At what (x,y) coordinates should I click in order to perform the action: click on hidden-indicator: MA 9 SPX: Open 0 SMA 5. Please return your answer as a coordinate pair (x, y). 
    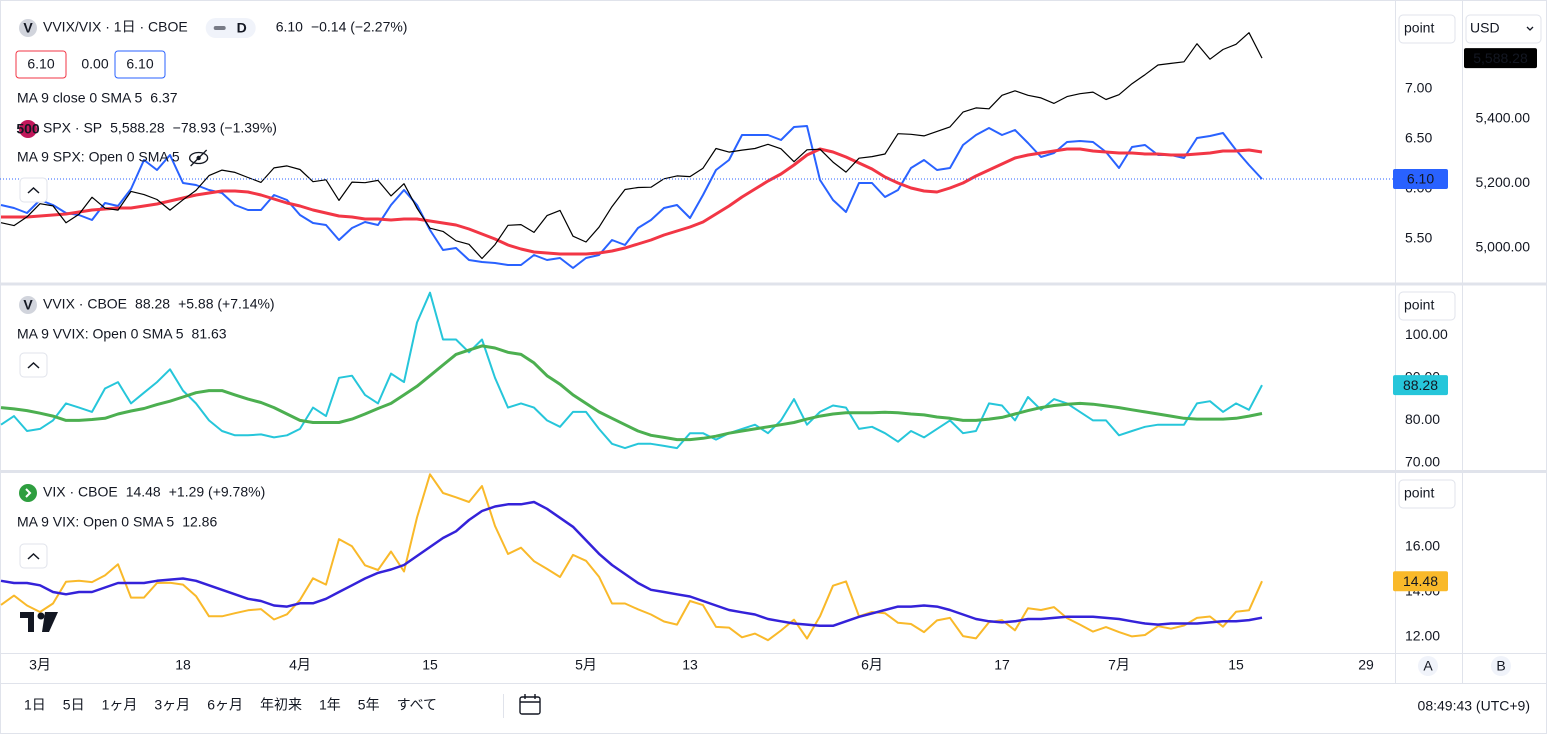
    Looking at the image, I should click on (98, 157).